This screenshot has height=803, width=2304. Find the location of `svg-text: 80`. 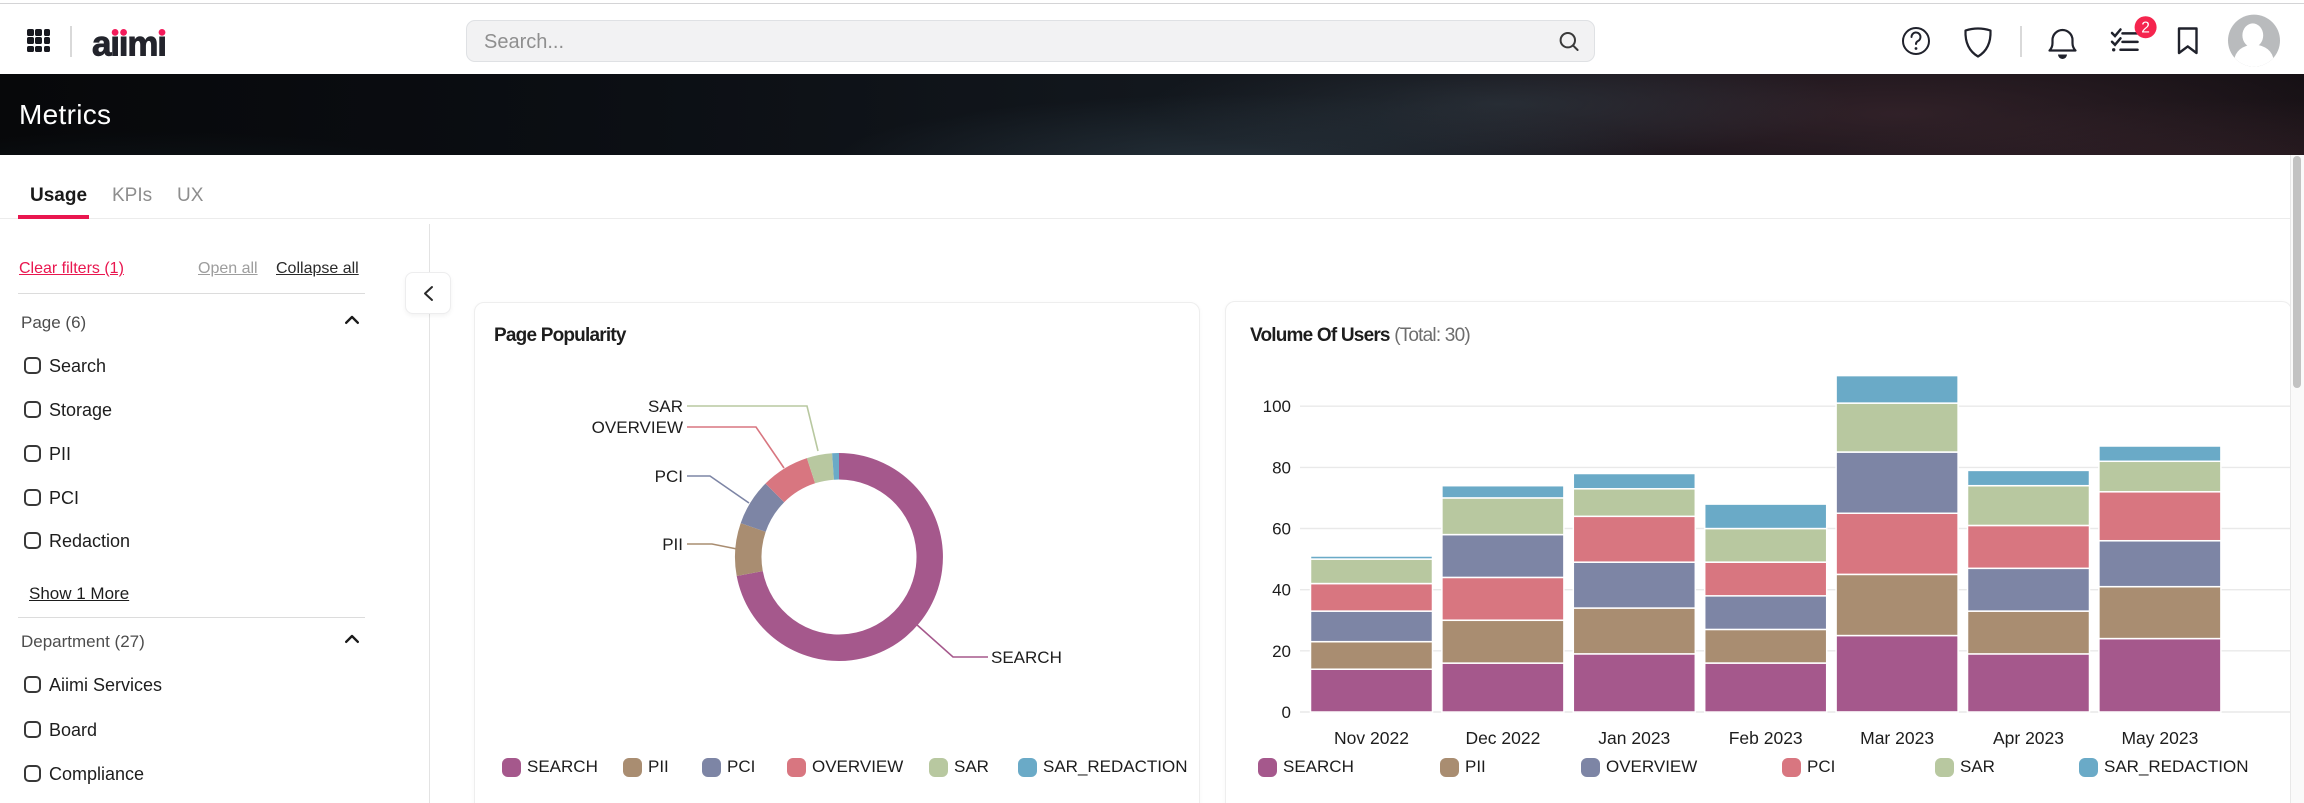

svg-text: 80 is located at coordinates (1281, 467).